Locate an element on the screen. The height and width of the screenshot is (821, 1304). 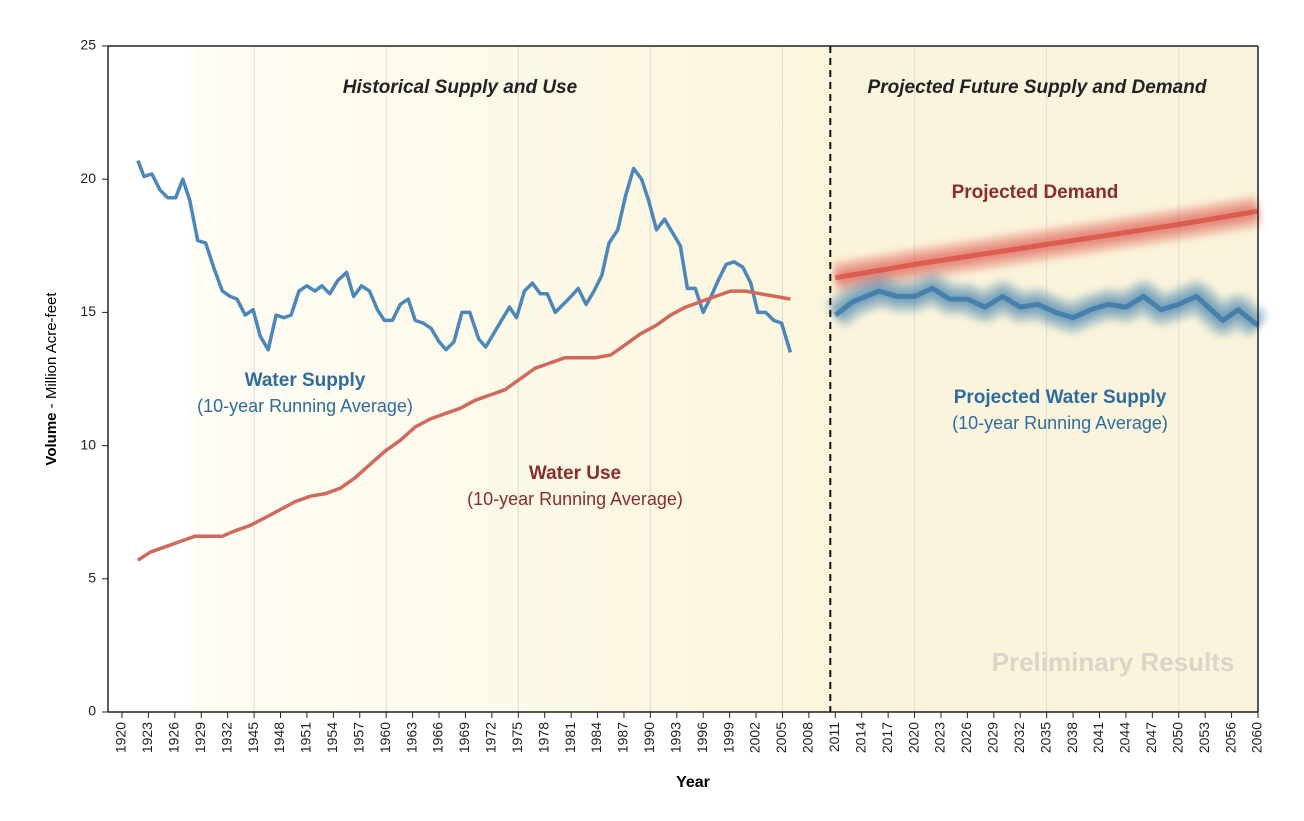
x-axis-title: Year is located at coordinates (693, 782).